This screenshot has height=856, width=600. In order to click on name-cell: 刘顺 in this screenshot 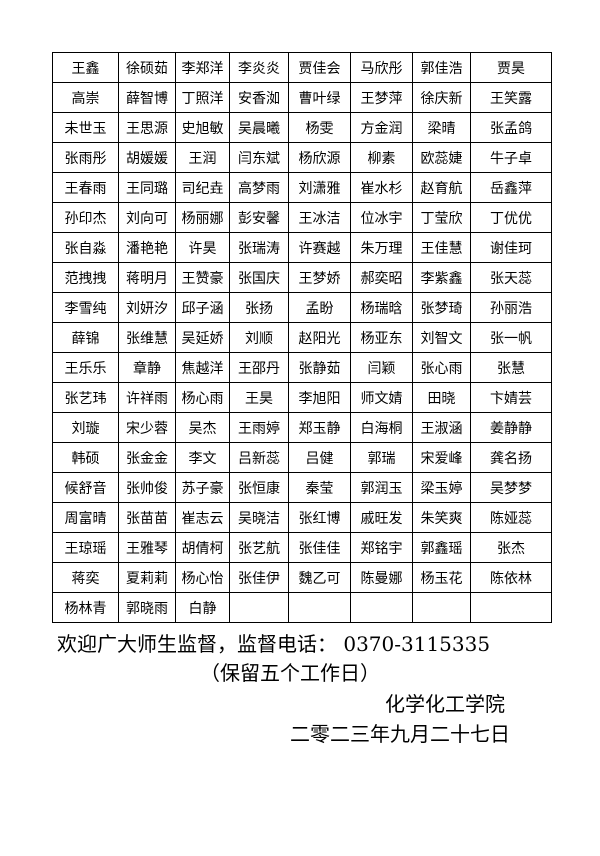, I will do `click(259, 337)`.